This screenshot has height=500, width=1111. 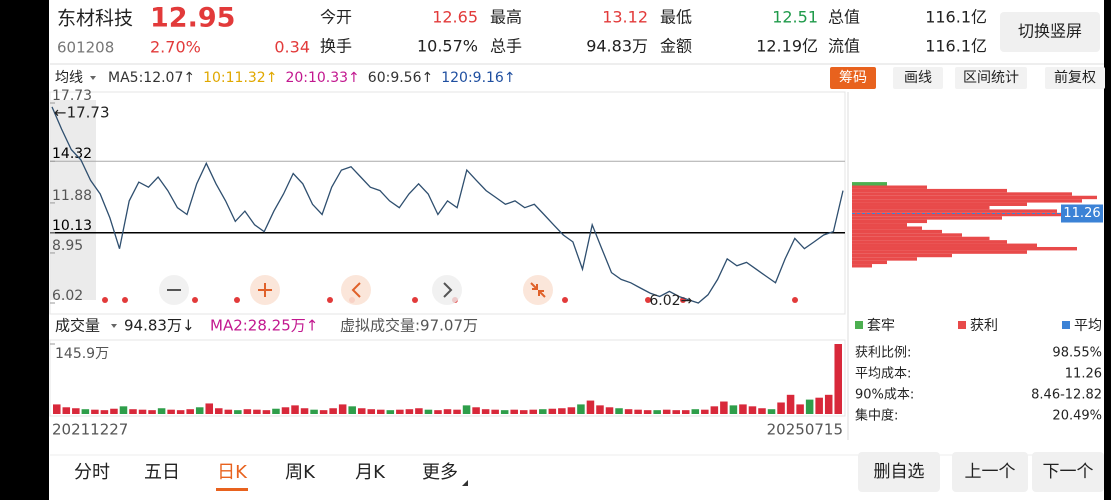 What do you see at coordinates (77, 326) in the screenshot?
I see `volume-title: 成交量` at bounding box center [77, 326].